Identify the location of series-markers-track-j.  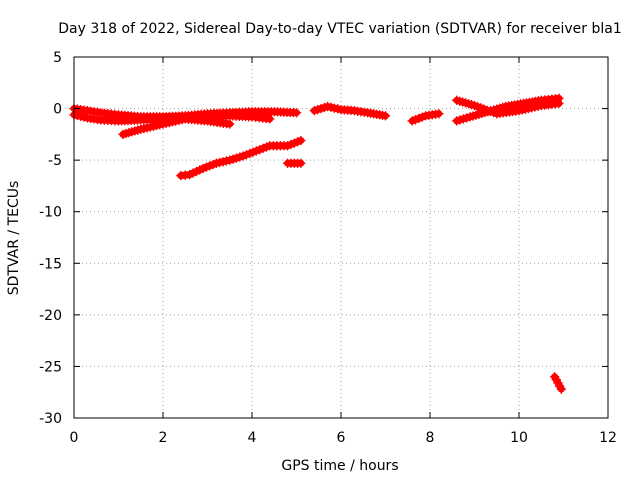
(558, 382).